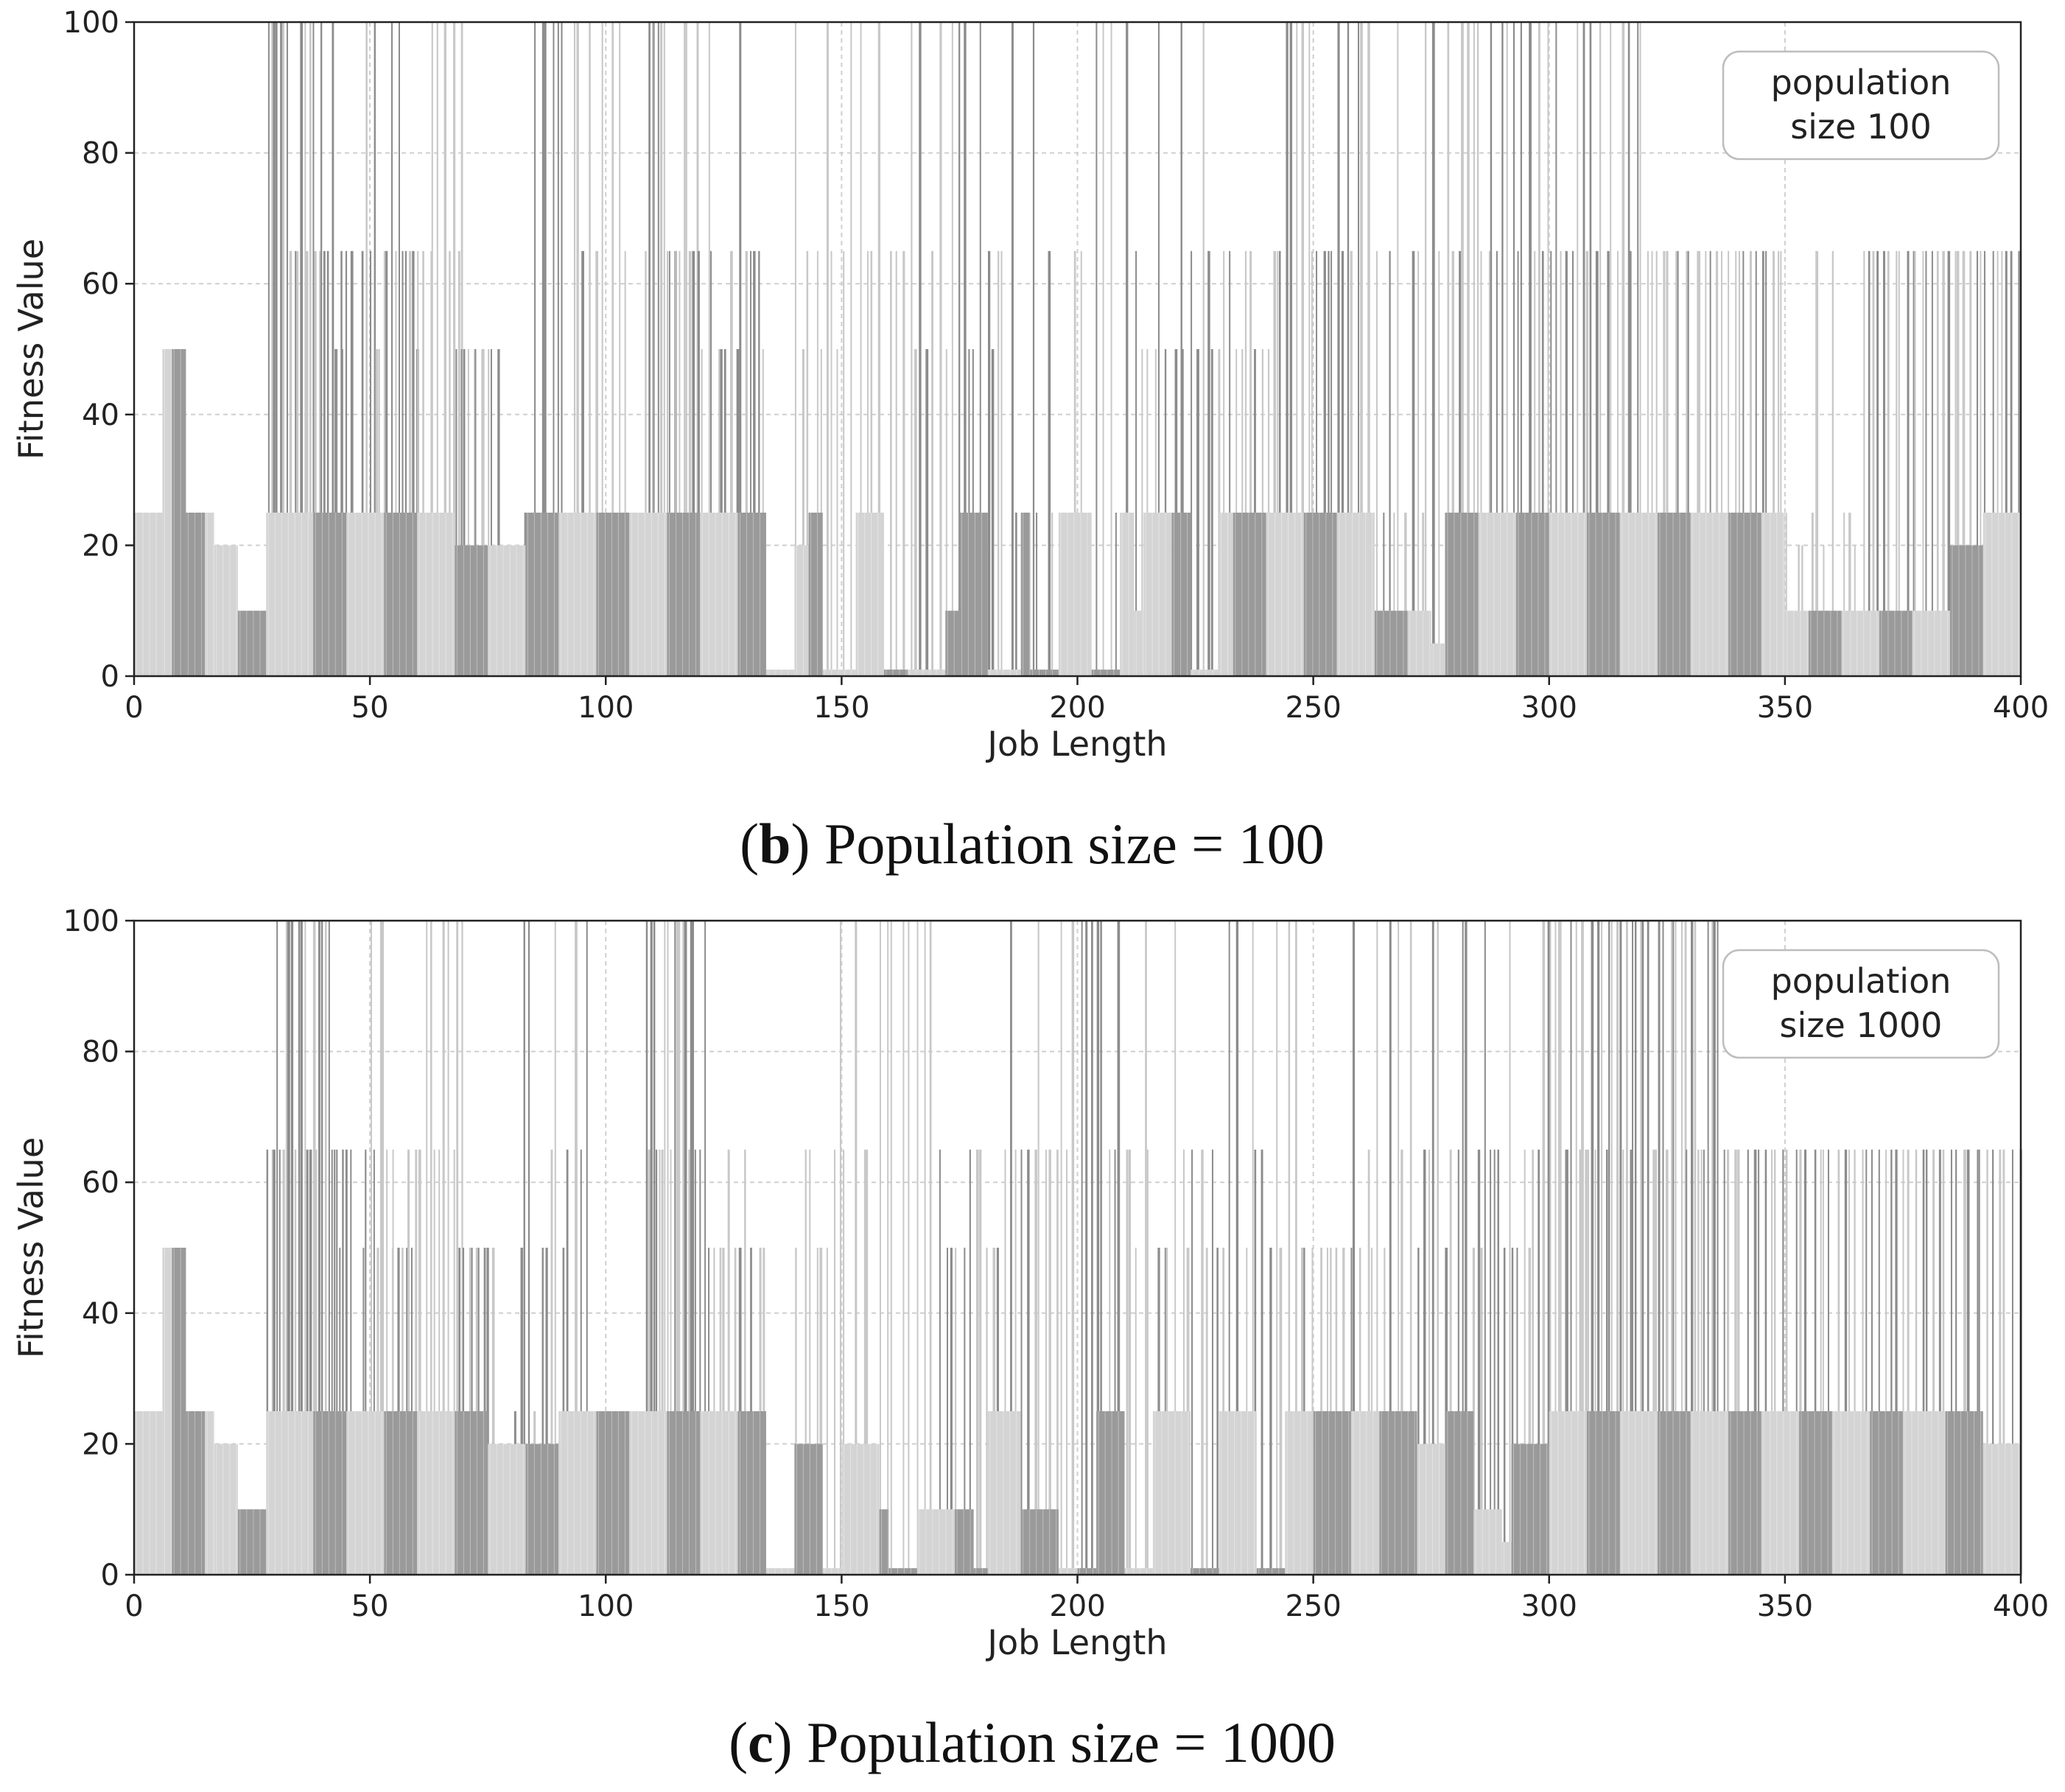  I want to click on y-tick-label: 80, so click(100, 154).